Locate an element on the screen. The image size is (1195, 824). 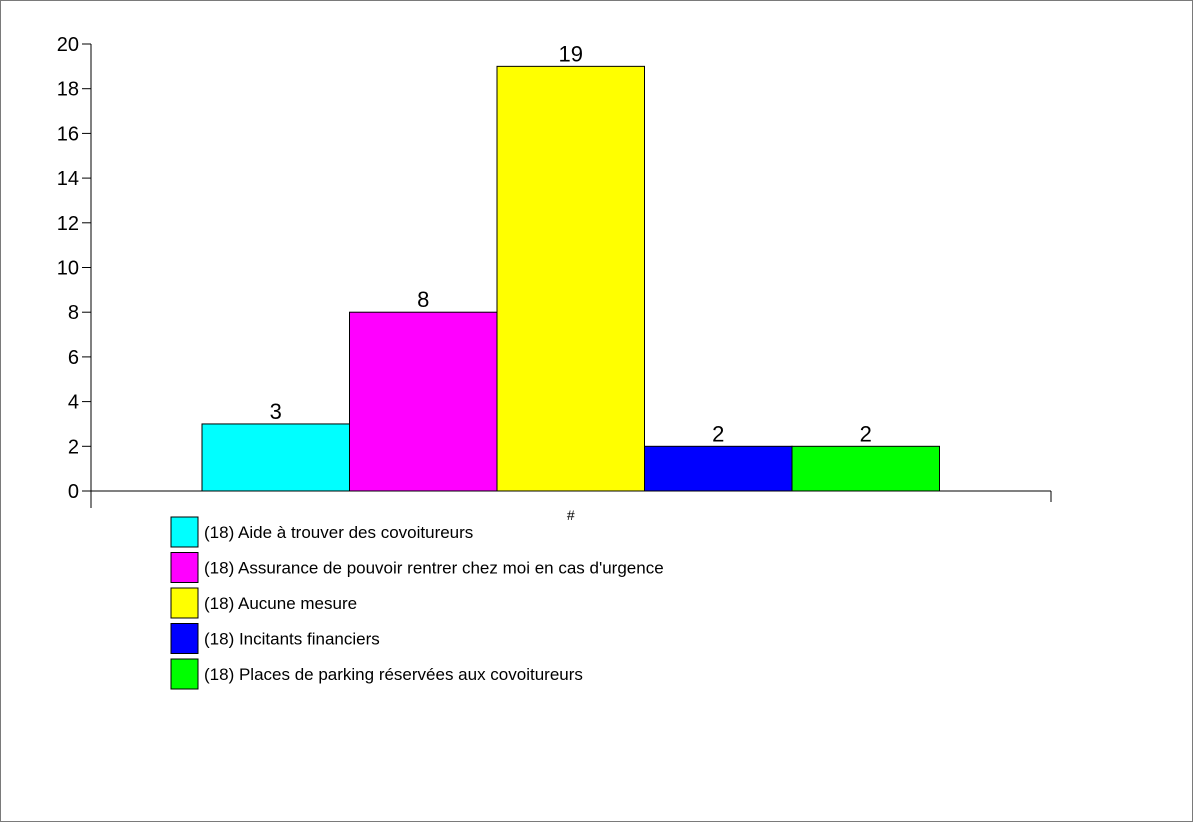
y-tick-label: 0 is located at coordinates (73, 492).